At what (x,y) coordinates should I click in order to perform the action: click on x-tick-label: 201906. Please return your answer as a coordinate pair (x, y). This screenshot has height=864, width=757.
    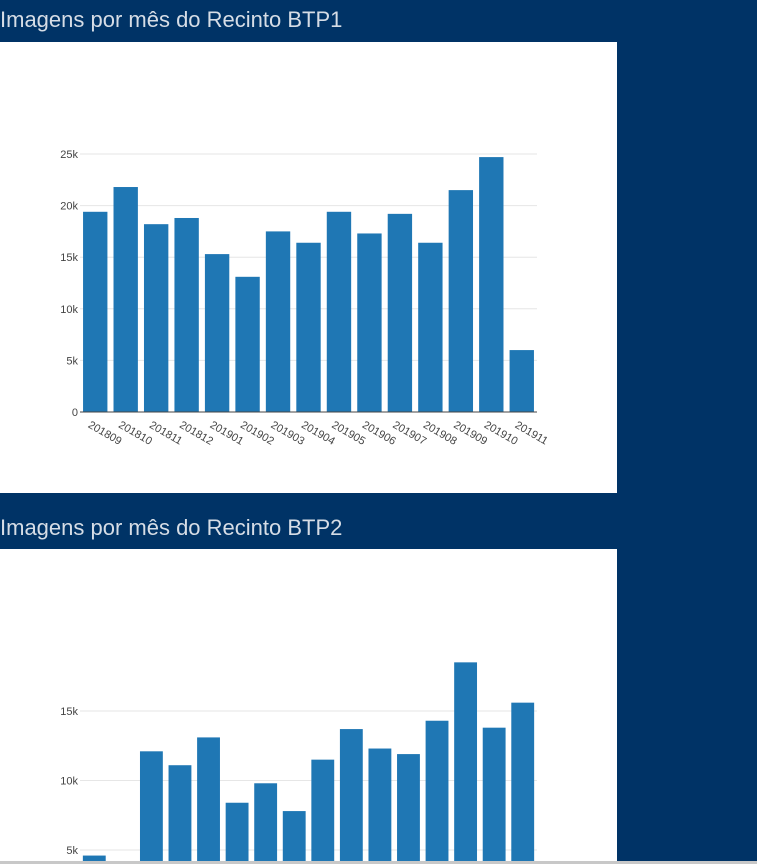
    Looking at the image, I should click on (379, 433).